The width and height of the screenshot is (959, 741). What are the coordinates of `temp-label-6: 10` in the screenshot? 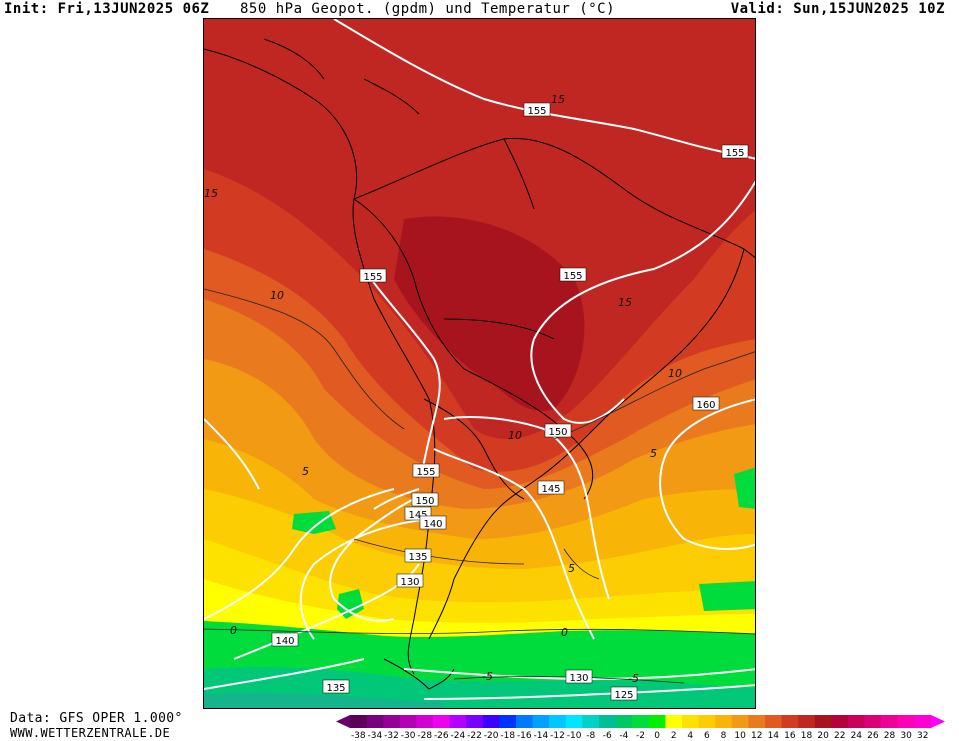 It's located at (515, 435).